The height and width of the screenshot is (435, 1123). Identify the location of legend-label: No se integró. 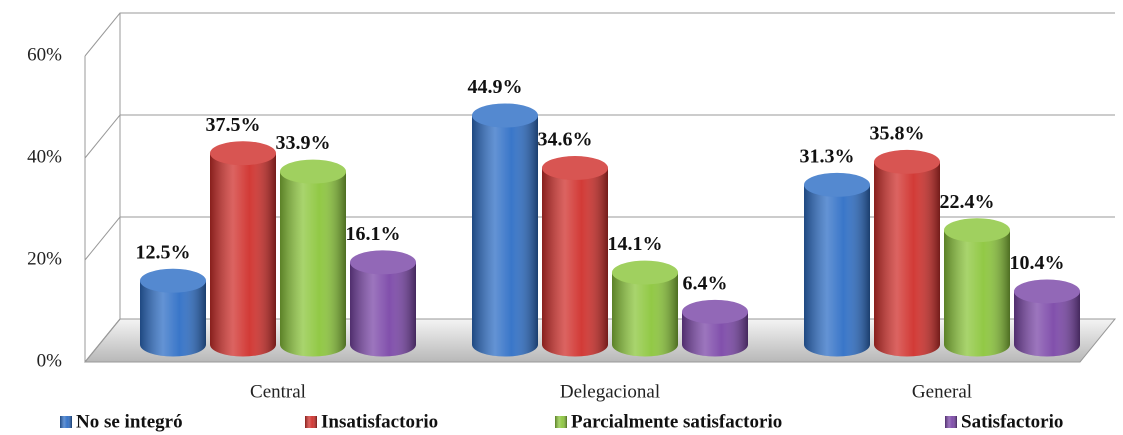
(129, 421).